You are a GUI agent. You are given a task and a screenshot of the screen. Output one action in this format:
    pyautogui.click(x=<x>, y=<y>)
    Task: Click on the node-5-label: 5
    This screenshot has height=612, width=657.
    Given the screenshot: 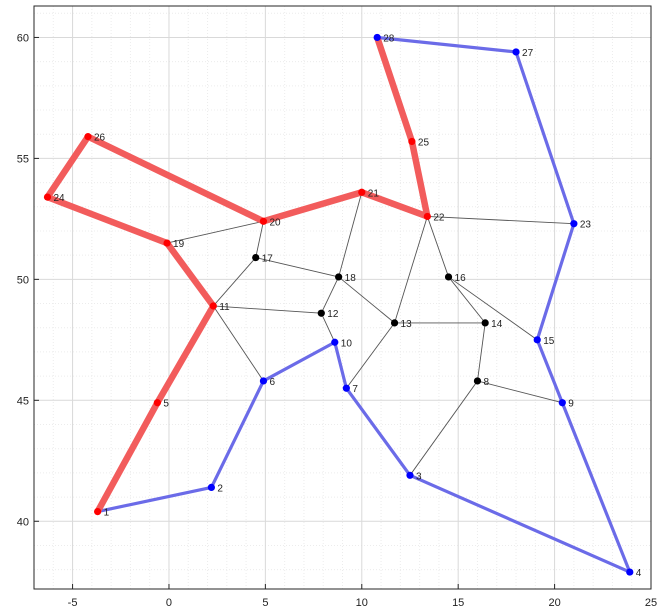 What is the action you would take?
    pyautogui.click(x=166, y=404)
    